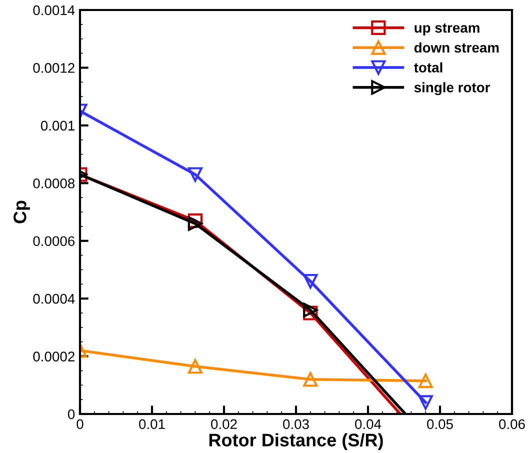 The height and width of the screenshot is (453, 530). Describe the element at coordinates (71, 414) in the screenshot. I see `y-tick-label: 0` at that location.